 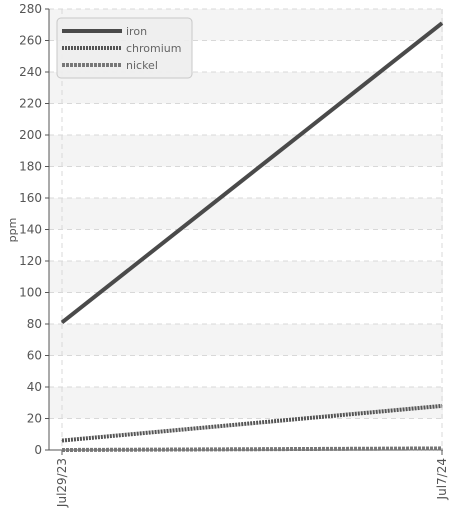 I want to click on y-tick-label: 180, so click(x=30, y=167).